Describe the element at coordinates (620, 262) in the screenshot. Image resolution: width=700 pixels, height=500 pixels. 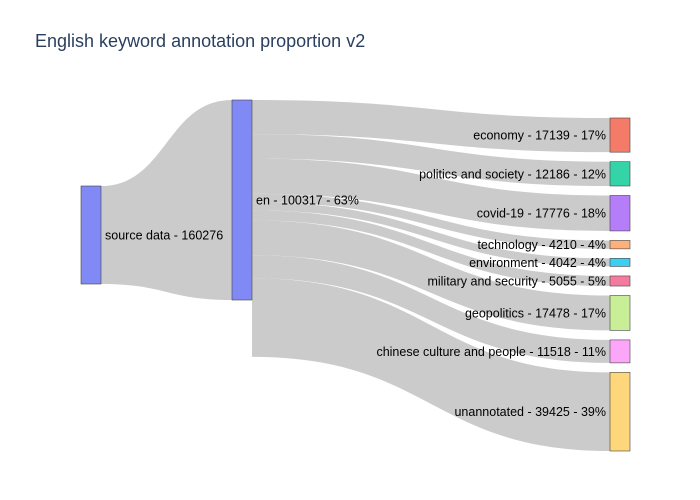
I see `node-environment` at that location.